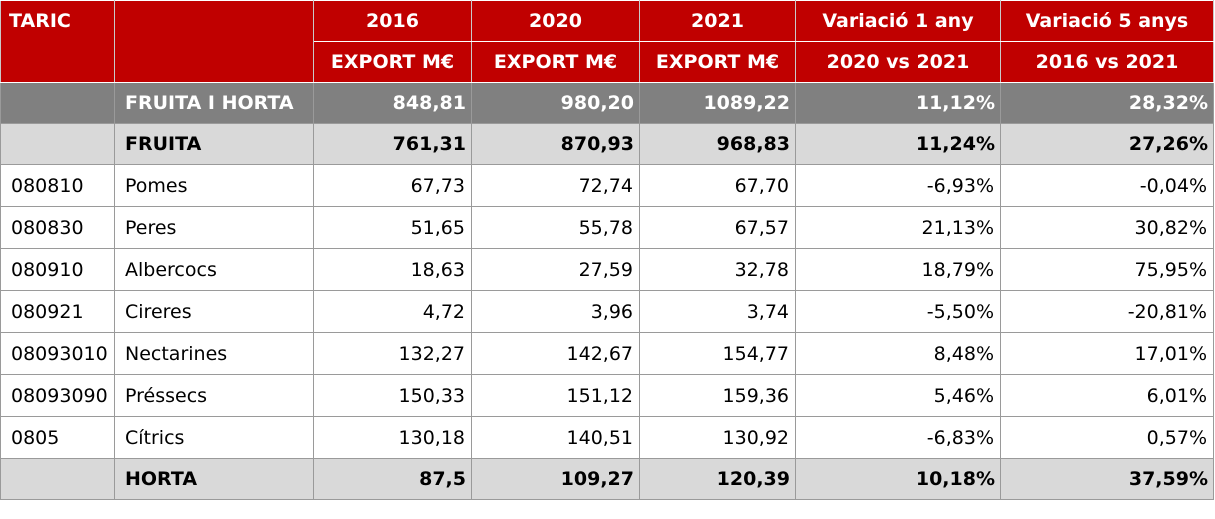 The width and height of the screenshot is (1215, 519). What do you see at coordinates (555, 103) in the screenshot?
I see `export-2020-cell: 980,20` at bounding box center [555, 103].